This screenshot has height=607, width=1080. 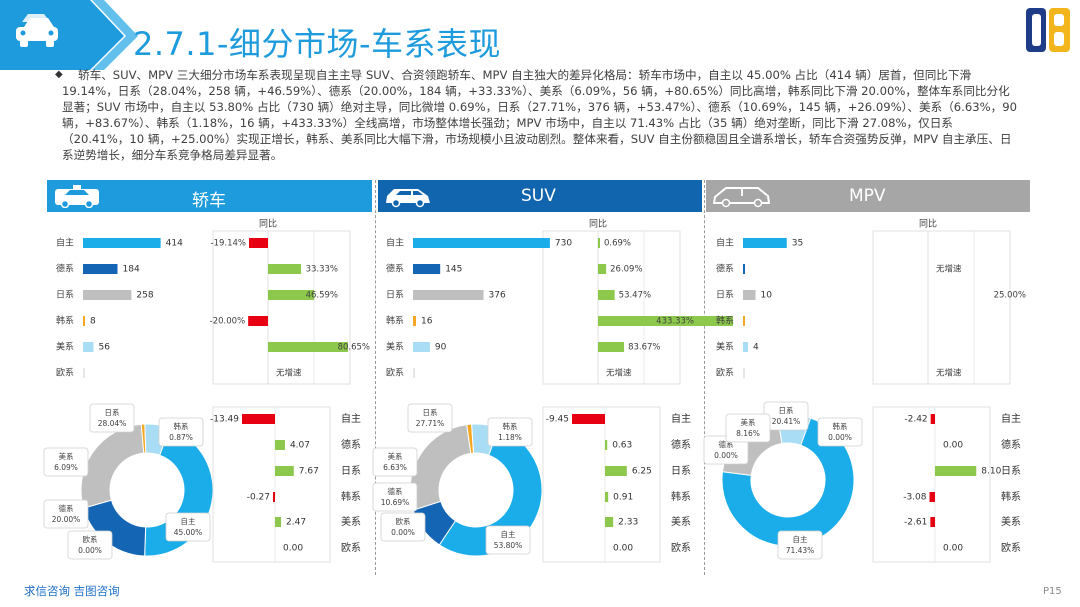 What do you see at coordinates (756, 348) in the screenshot?
I see `volume-label: 4` at bounding box center [756, 348].